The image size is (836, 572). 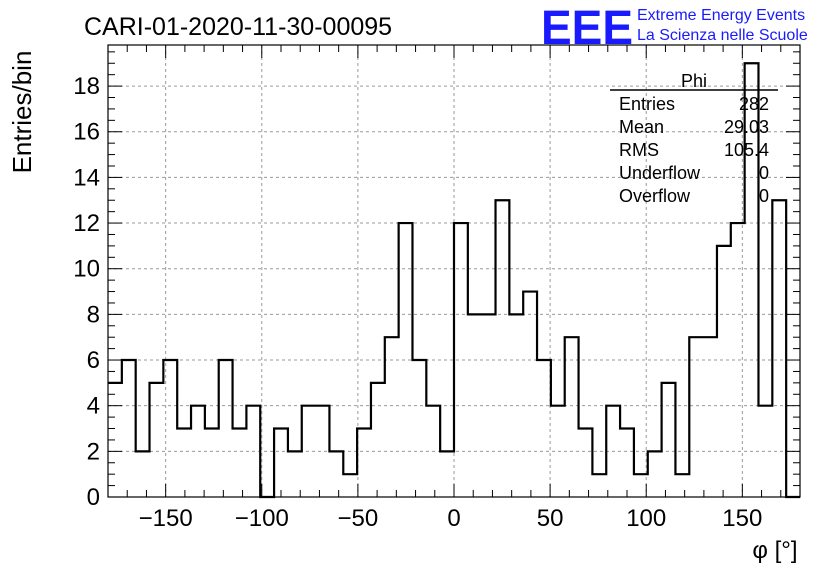 What do you see at coordinates (86, 223) in the screenshot?
I see `y-tick-label: 12` at bounding box center [86, 223].